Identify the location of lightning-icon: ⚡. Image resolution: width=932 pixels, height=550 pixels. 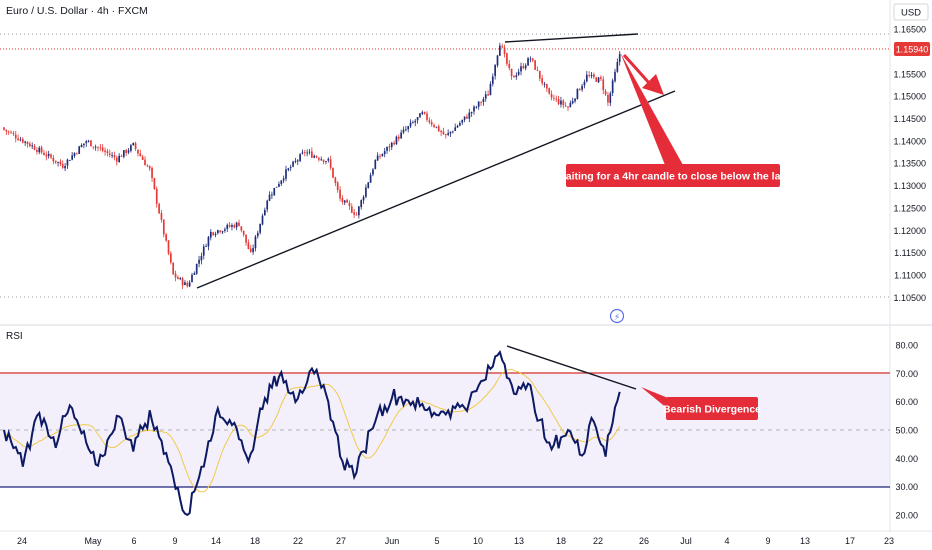
(617, 316).